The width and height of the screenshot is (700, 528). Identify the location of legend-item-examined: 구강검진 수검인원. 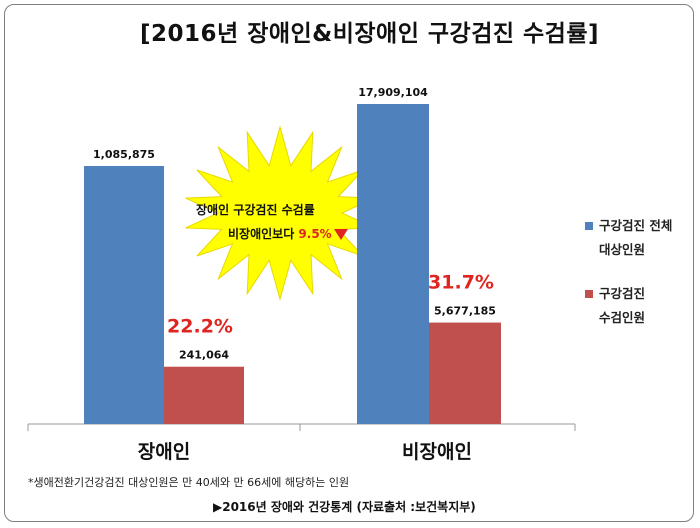
(640, 306).